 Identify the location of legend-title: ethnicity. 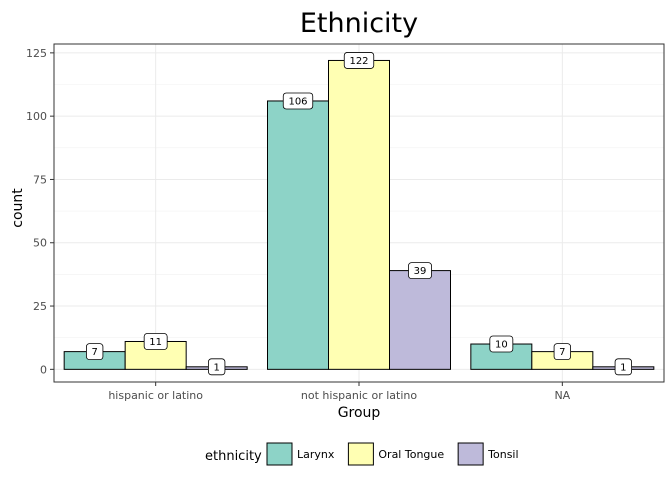
(233, 456).